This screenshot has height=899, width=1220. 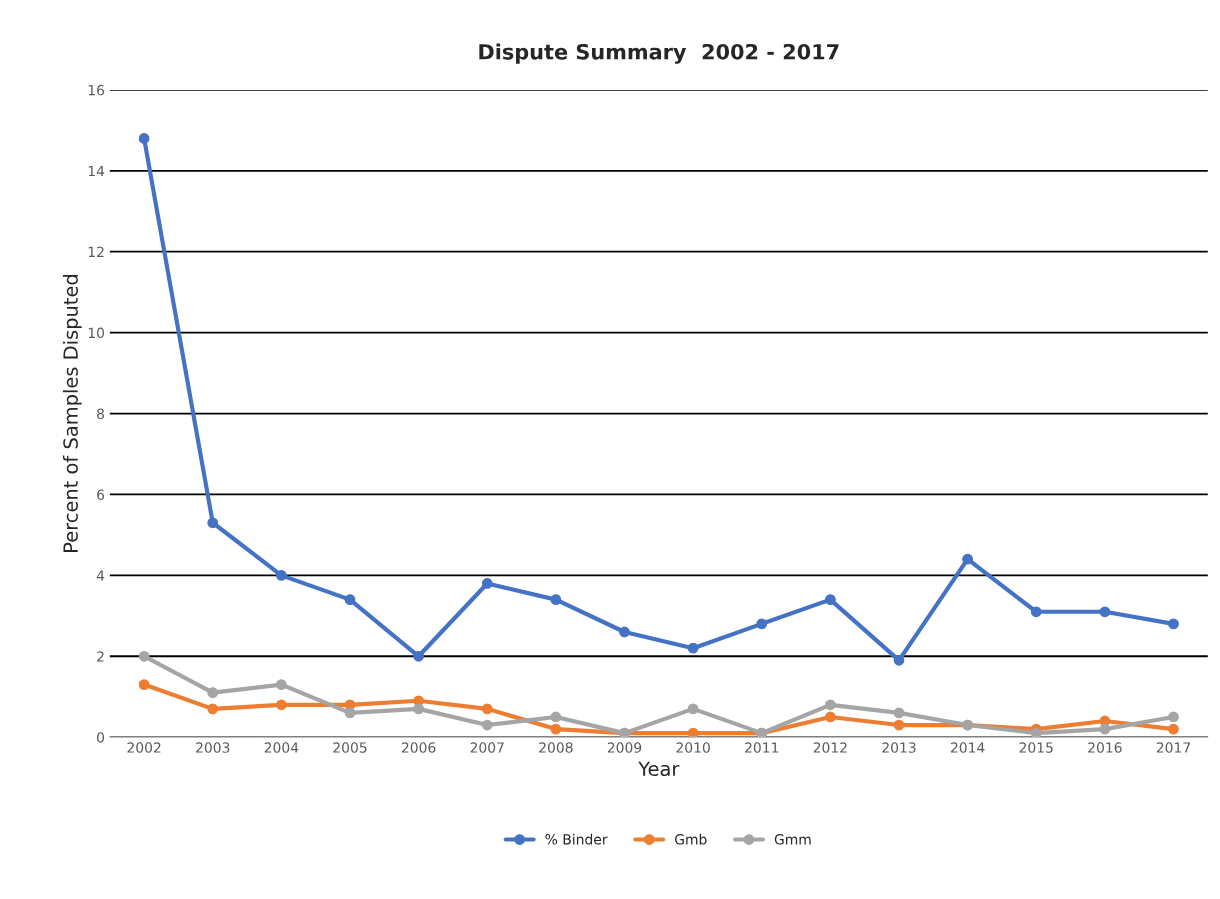 I want to click on x-tick-label: 2004, so click(x=281, y=747).